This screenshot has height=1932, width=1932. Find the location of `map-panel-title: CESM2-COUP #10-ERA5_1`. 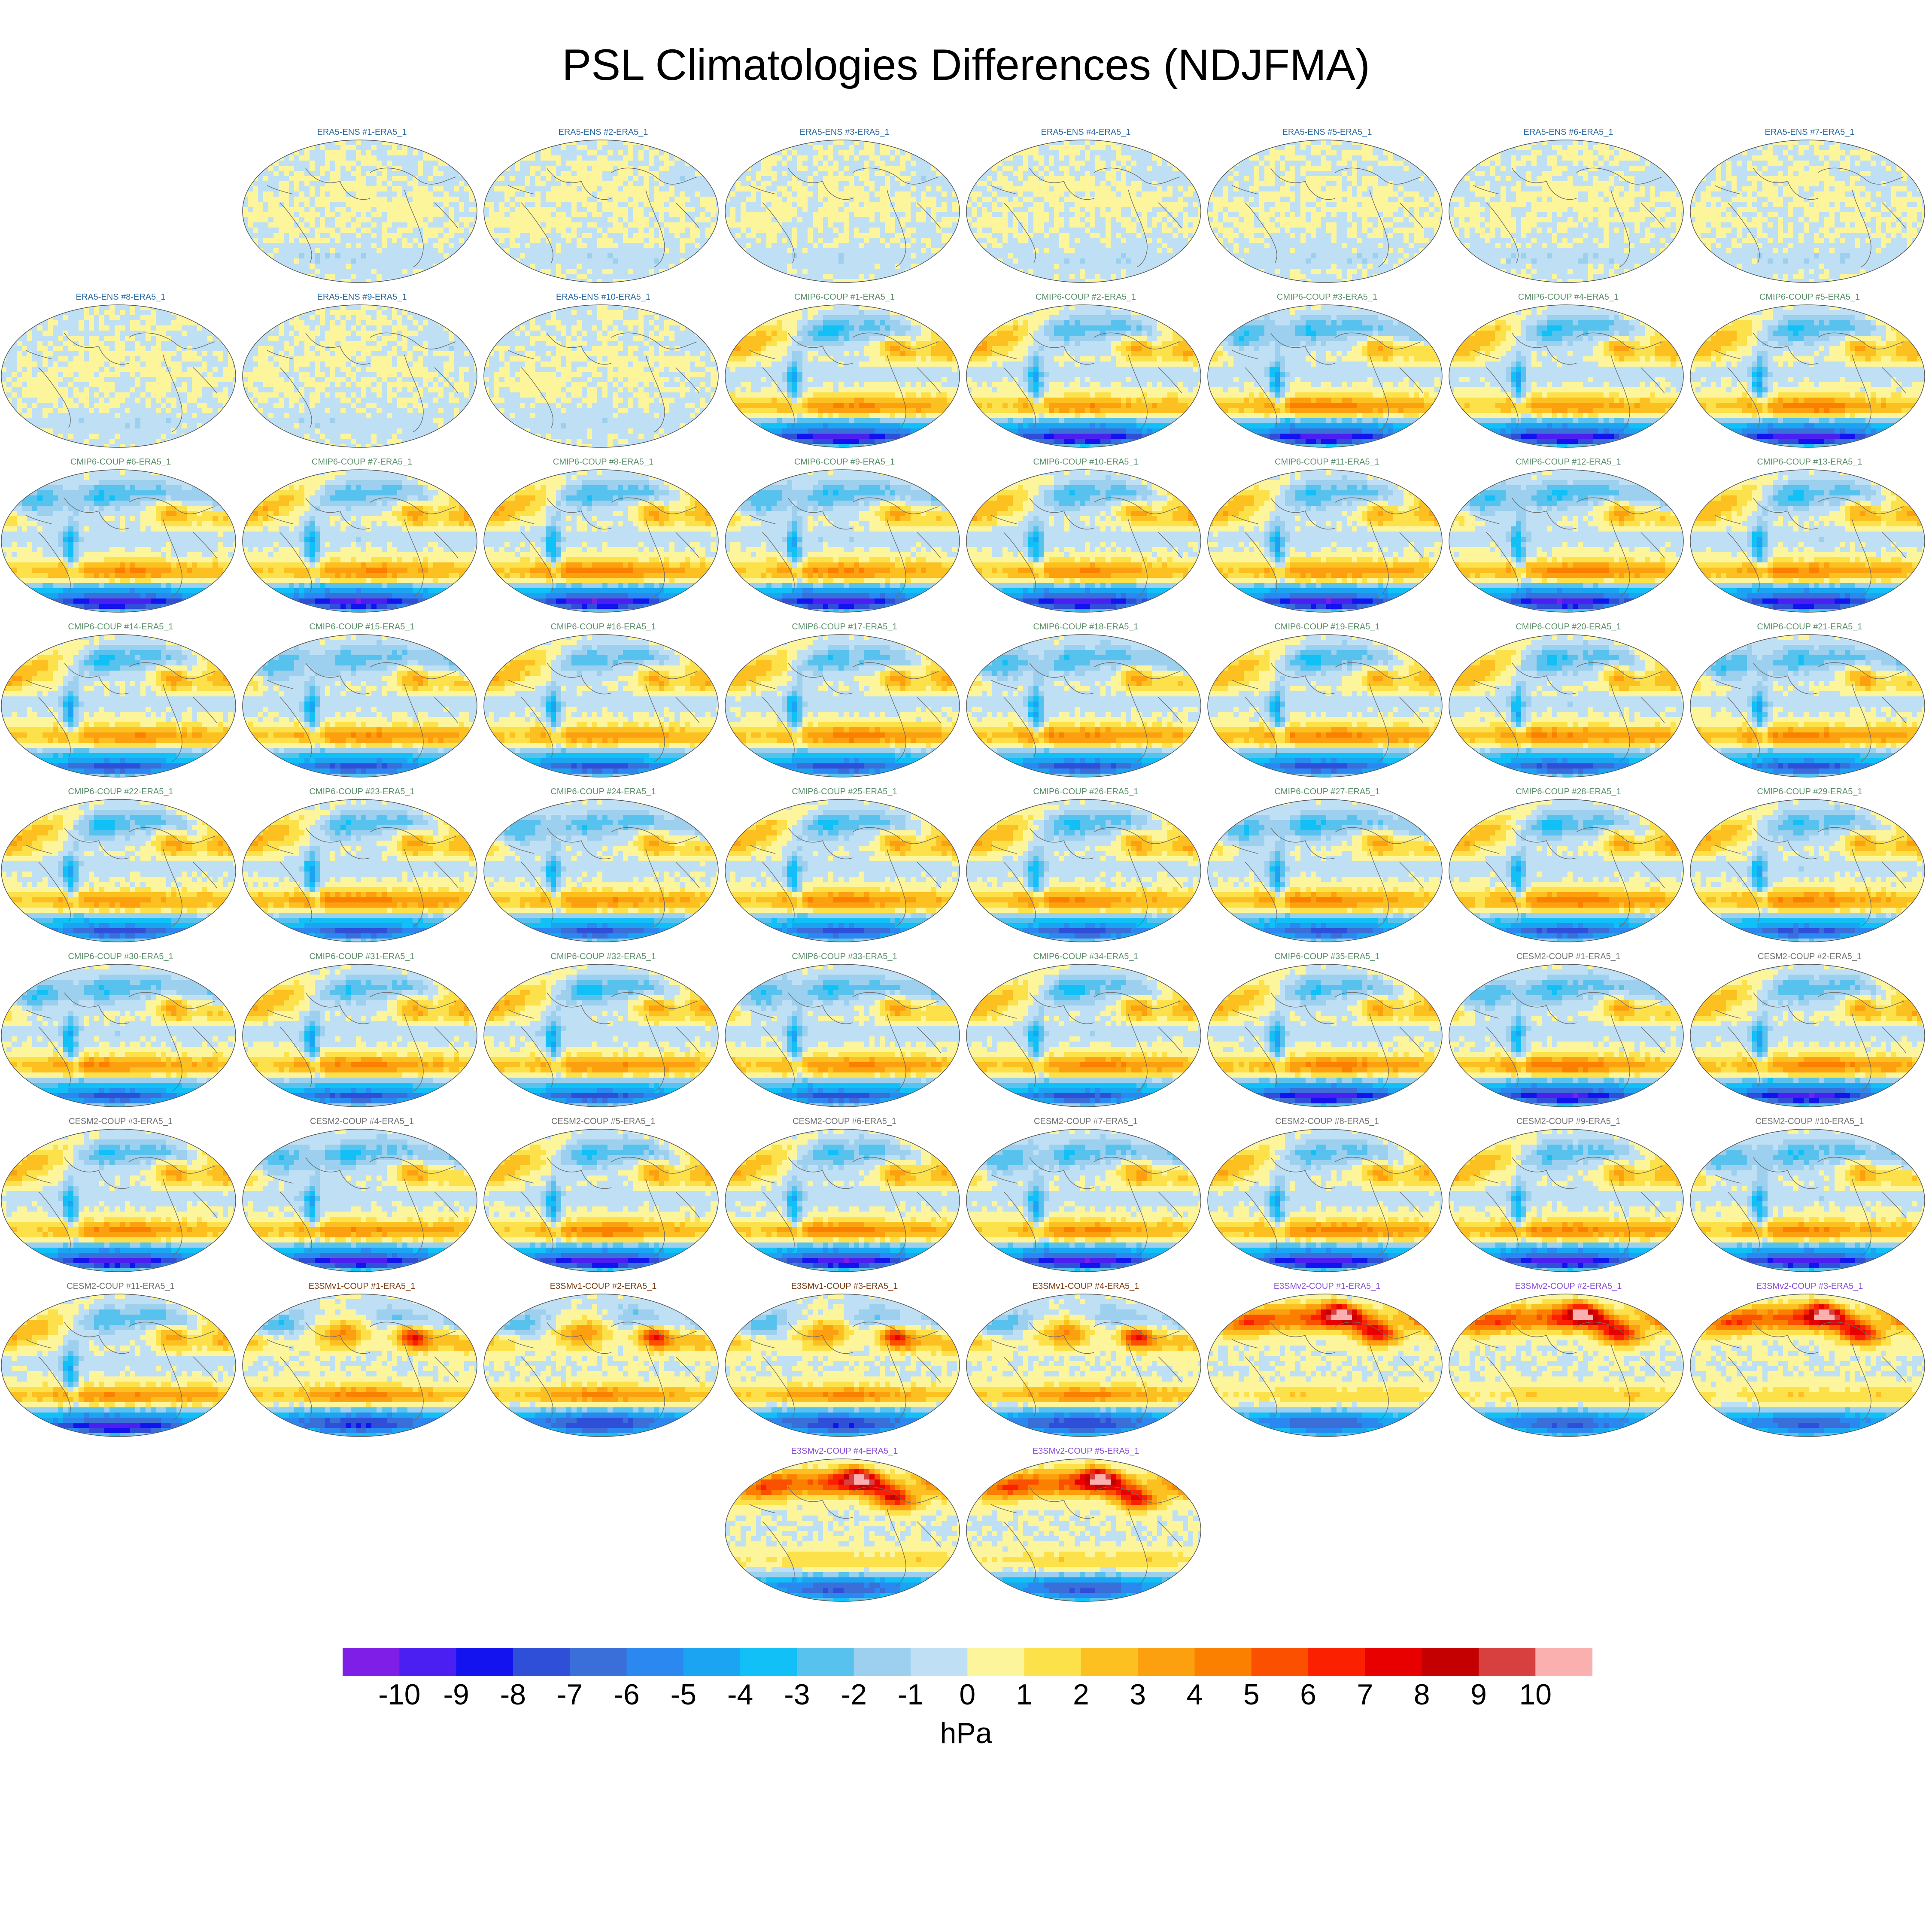

map-panel-title: CESM2-COUP #10-ERA5_1 is located at coordinates (1809, 1122).